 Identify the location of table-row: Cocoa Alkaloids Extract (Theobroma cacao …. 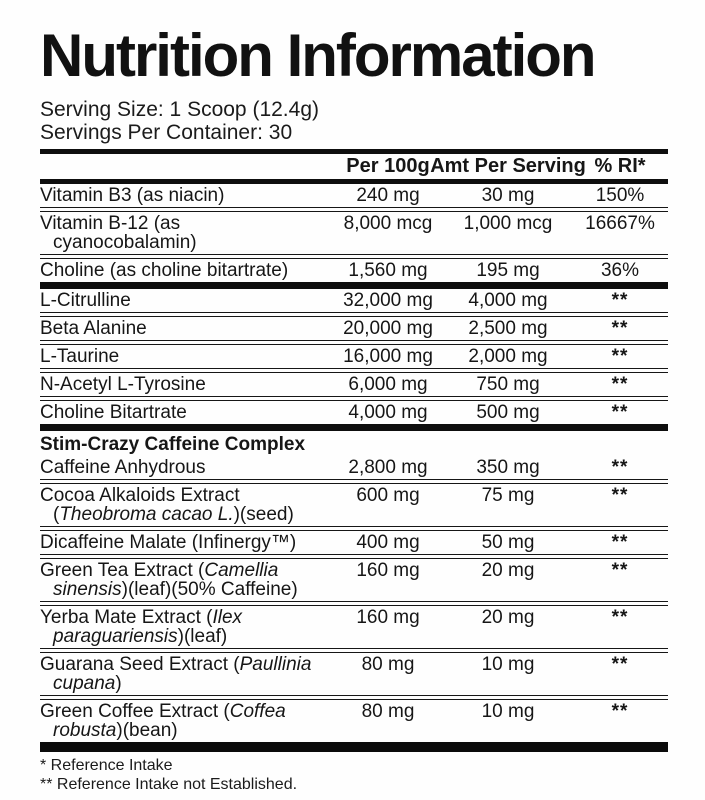
(354, 505).